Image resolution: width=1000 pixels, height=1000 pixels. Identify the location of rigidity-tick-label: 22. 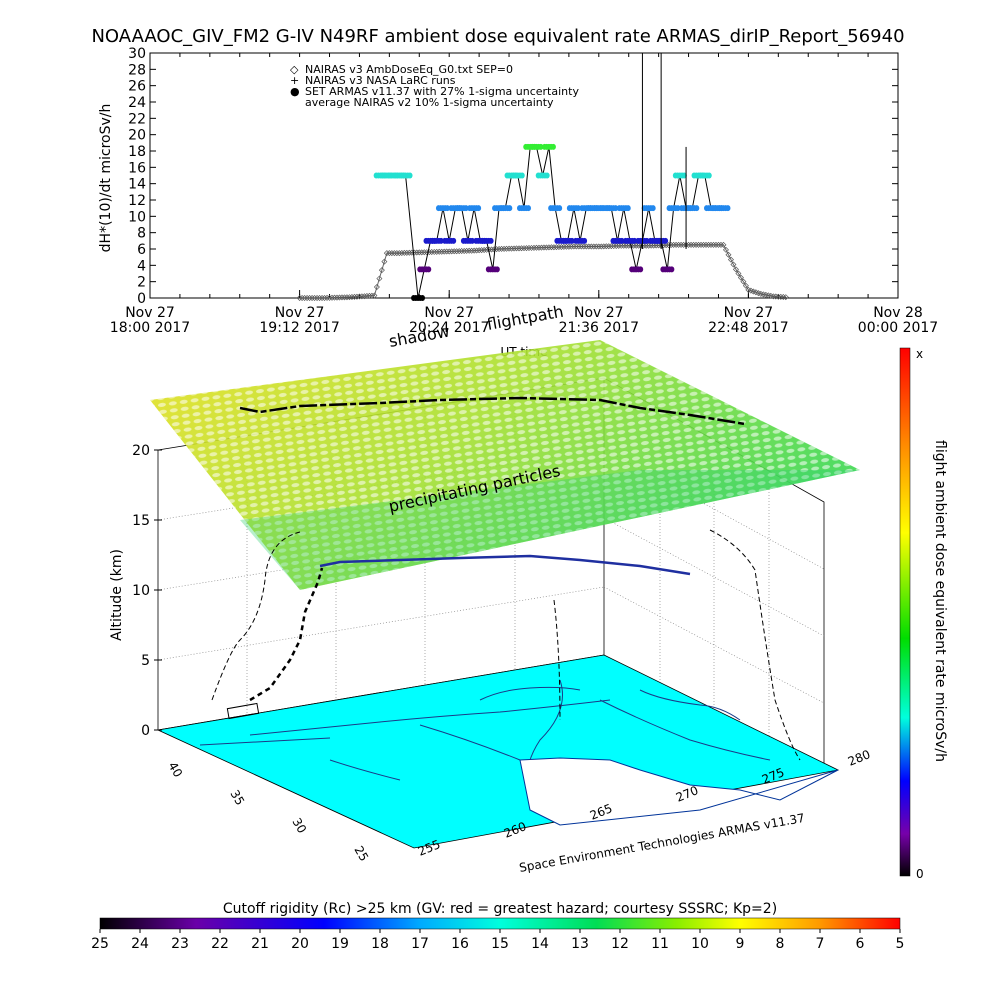
(220, 944).